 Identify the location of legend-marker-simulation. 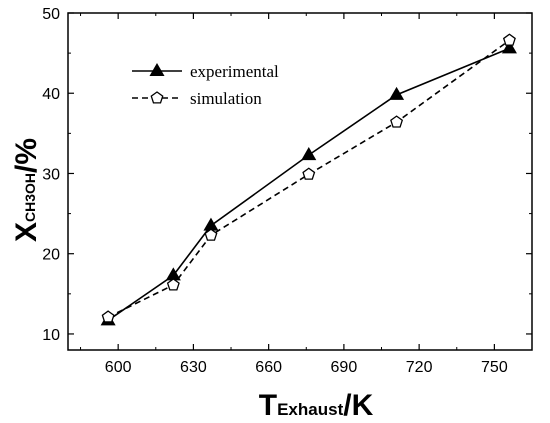
(157, 97).